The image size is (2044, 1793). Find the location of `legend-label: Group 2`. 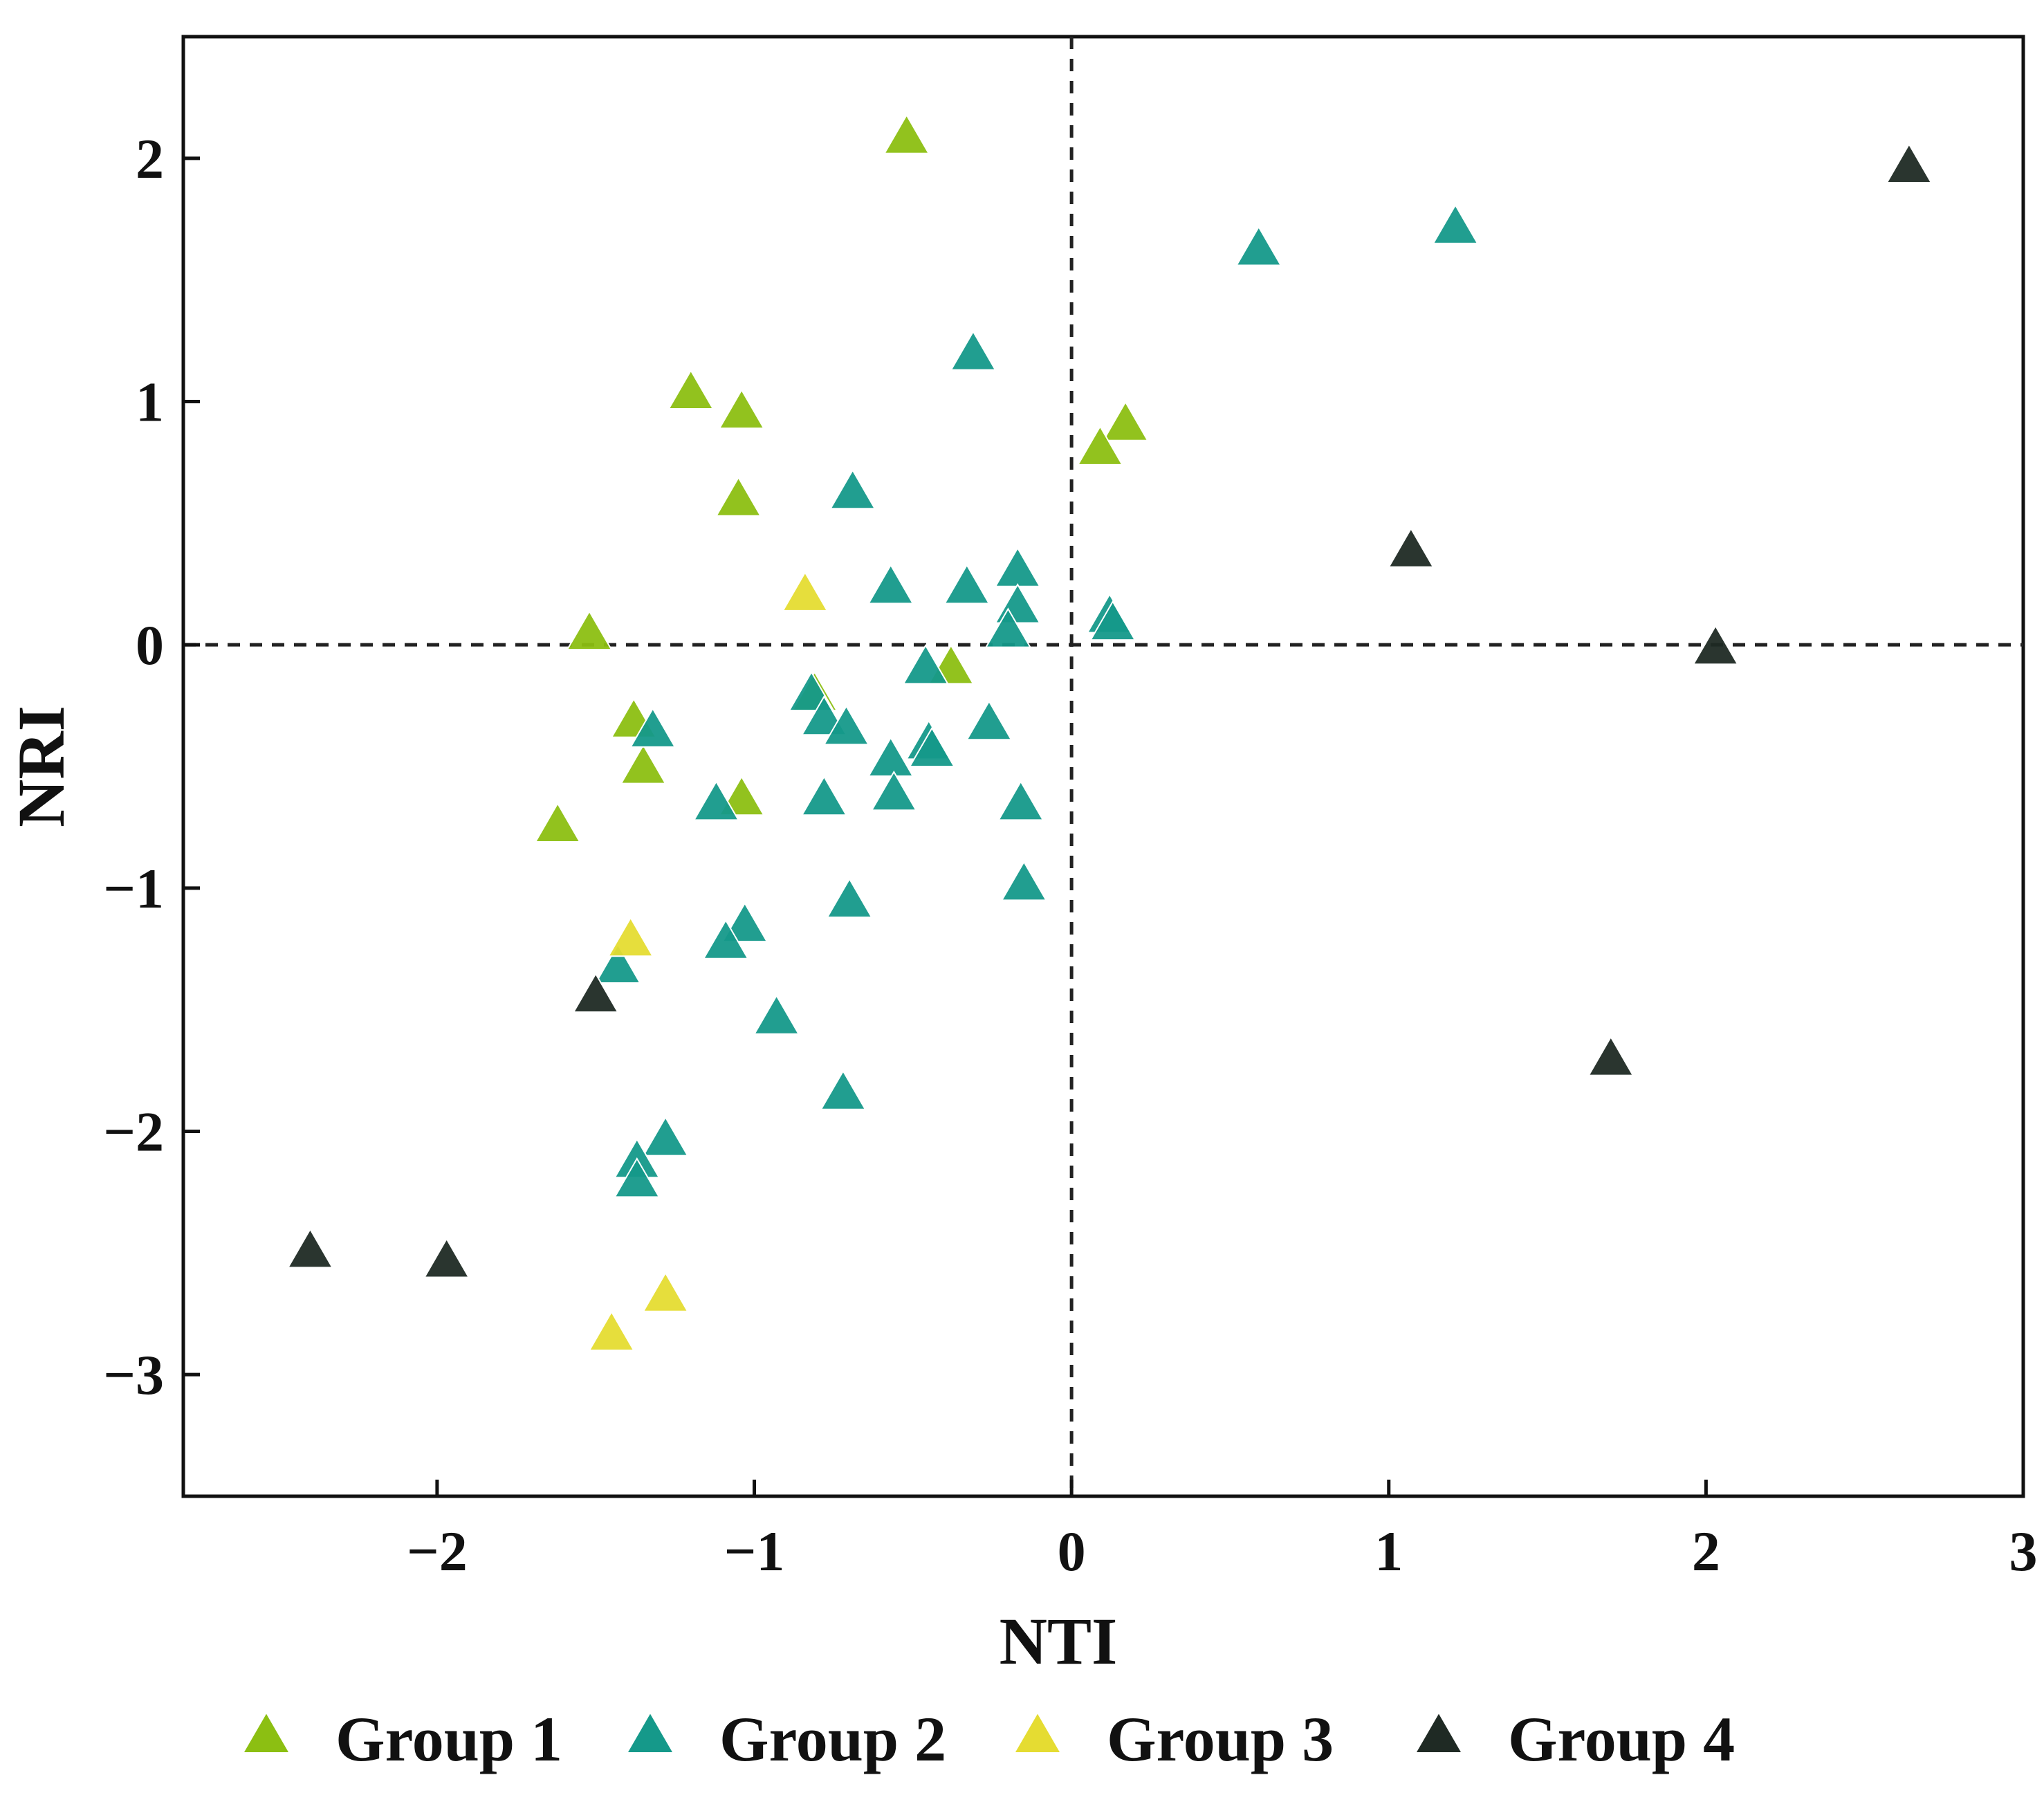

legend-label: Group 2 is located at coordinates (832, 1739).